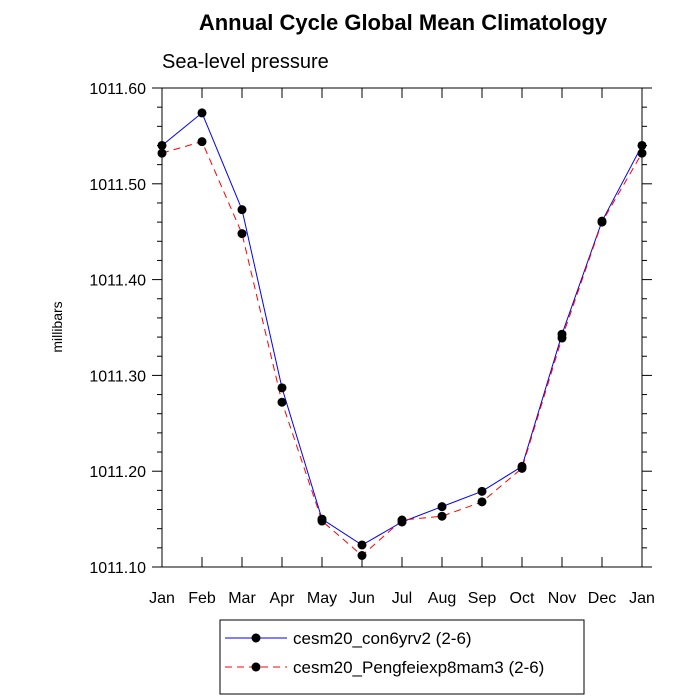 The image size is (700, 700). Describe the element at coordinates (362, 598) in the screenshot. I see `x-tick-label: Jun` at that location.